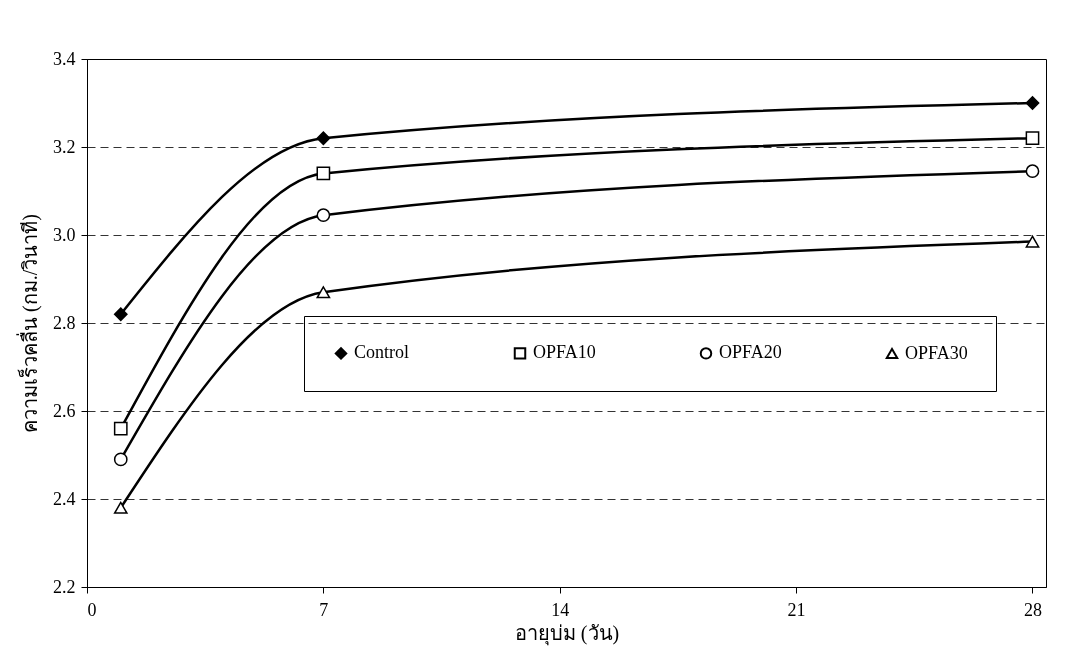 The width and height of the screenshot is (1072, 653). What do you see at coordinates (564, 352) in the screenshot?
I see `legend-label: OPFA10` at bounding box center [564, 352].